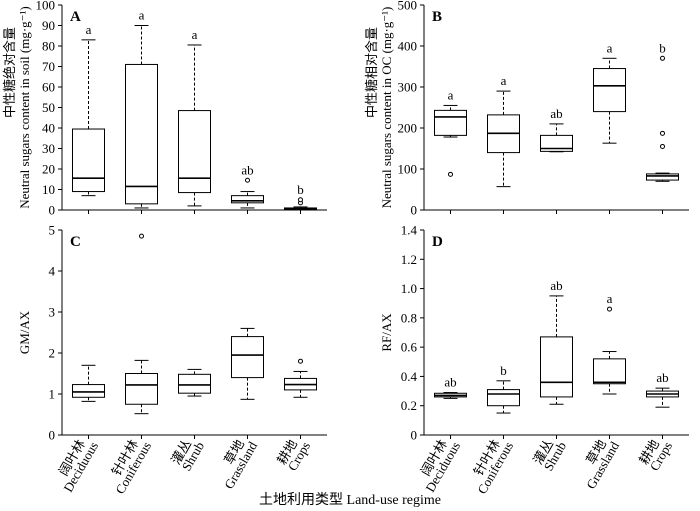  Describe the element at coordinates (48, 25) in the screenshot. I see `y-tick-label: 90` at that location.